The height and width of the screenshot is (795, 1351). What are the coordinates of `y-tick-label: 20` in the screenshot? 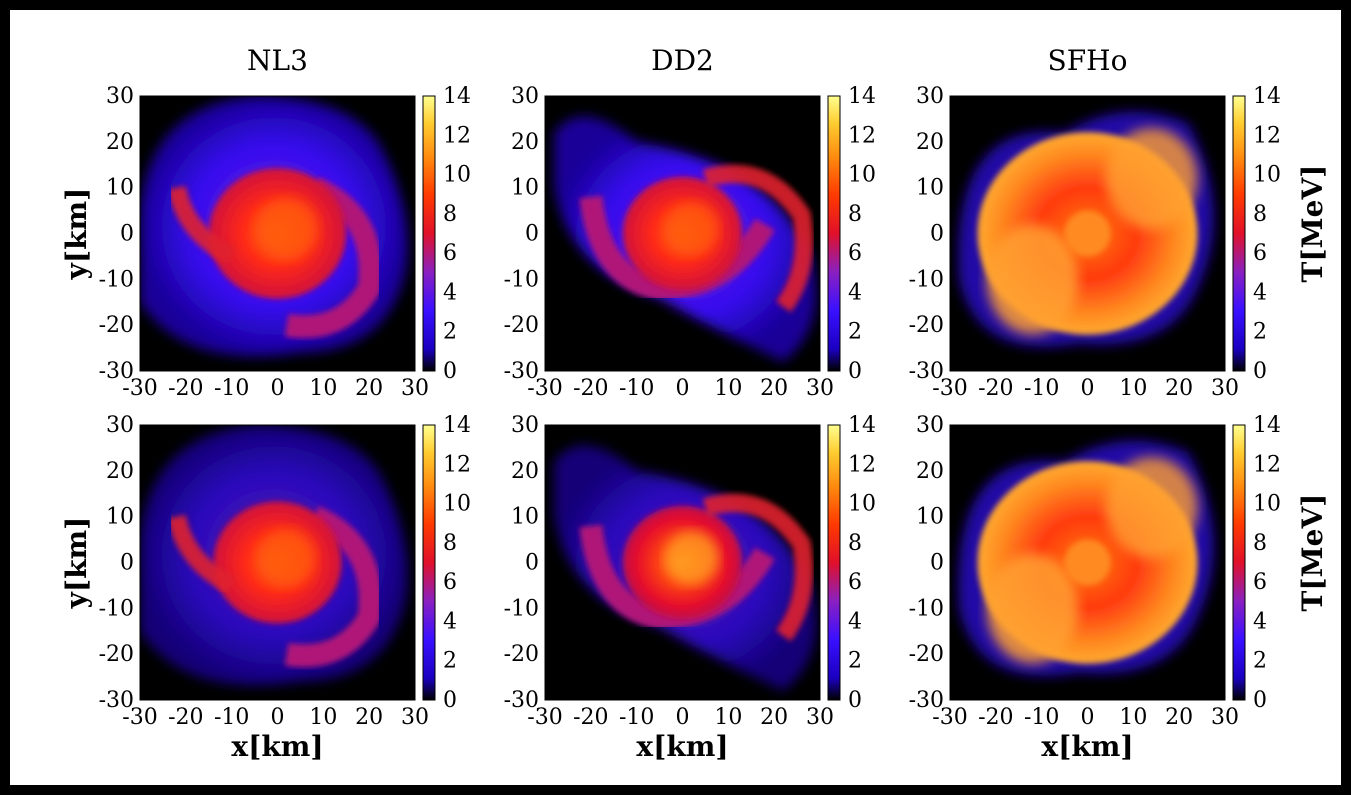 It's located at (525, 142).